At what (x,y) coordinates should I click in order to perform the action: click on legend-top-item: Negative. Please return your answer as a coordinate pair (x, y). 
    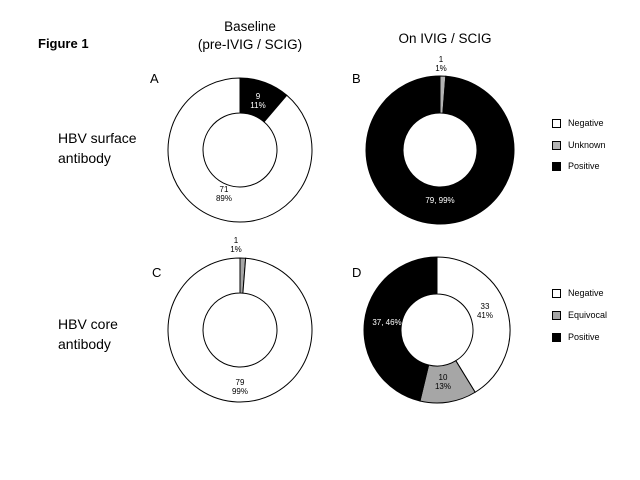
    Looking at the image, I should click on (578, 123).